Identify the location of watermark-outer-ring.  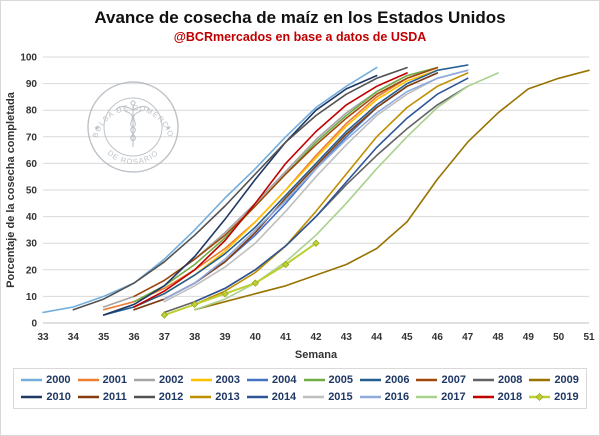
(133, 127).